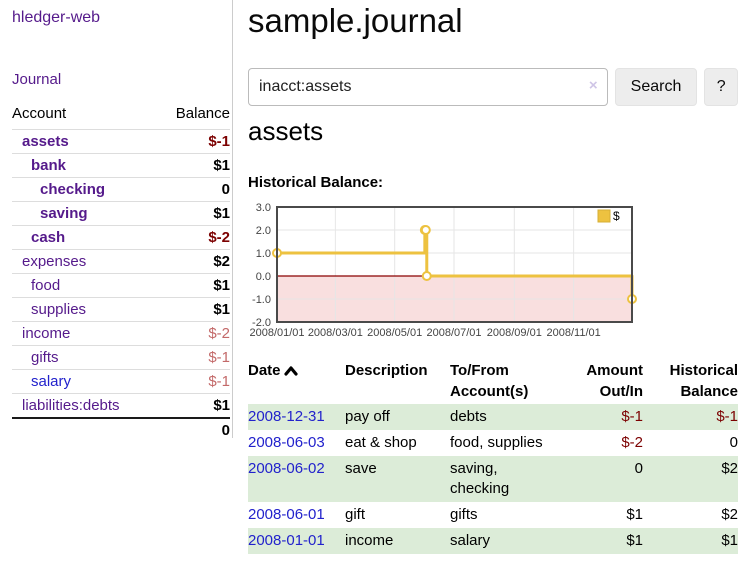  Describe the element at coordinates (121, 165) in the screenshot. I see `account-row: bank $1` at that location.